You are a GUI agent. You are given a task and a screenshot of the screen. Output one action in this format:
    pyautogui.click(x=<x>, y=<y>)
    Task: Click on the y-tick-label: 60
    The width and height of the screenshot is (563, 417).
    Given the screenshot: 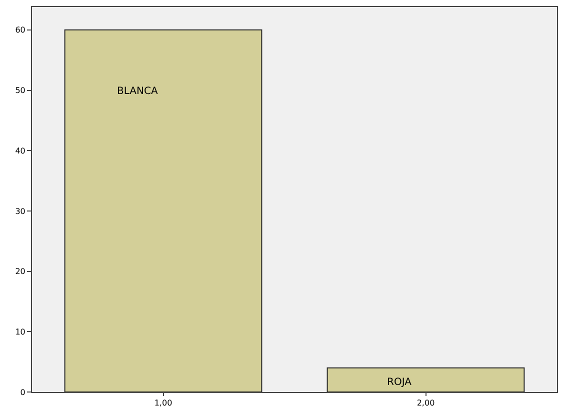 What is the action you would take?
    pyautogui.click(x=20, y=30)
    